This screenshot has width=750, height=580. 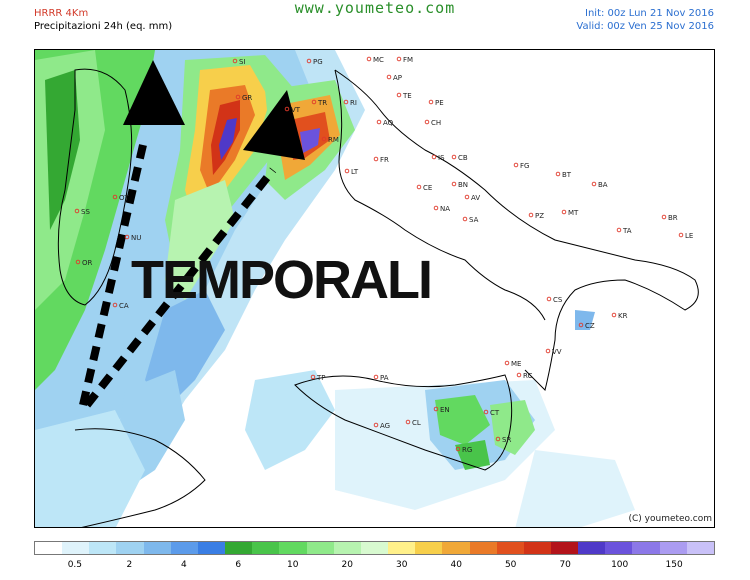 I want to click on city-marker-mt, so click(x=564, y=212).